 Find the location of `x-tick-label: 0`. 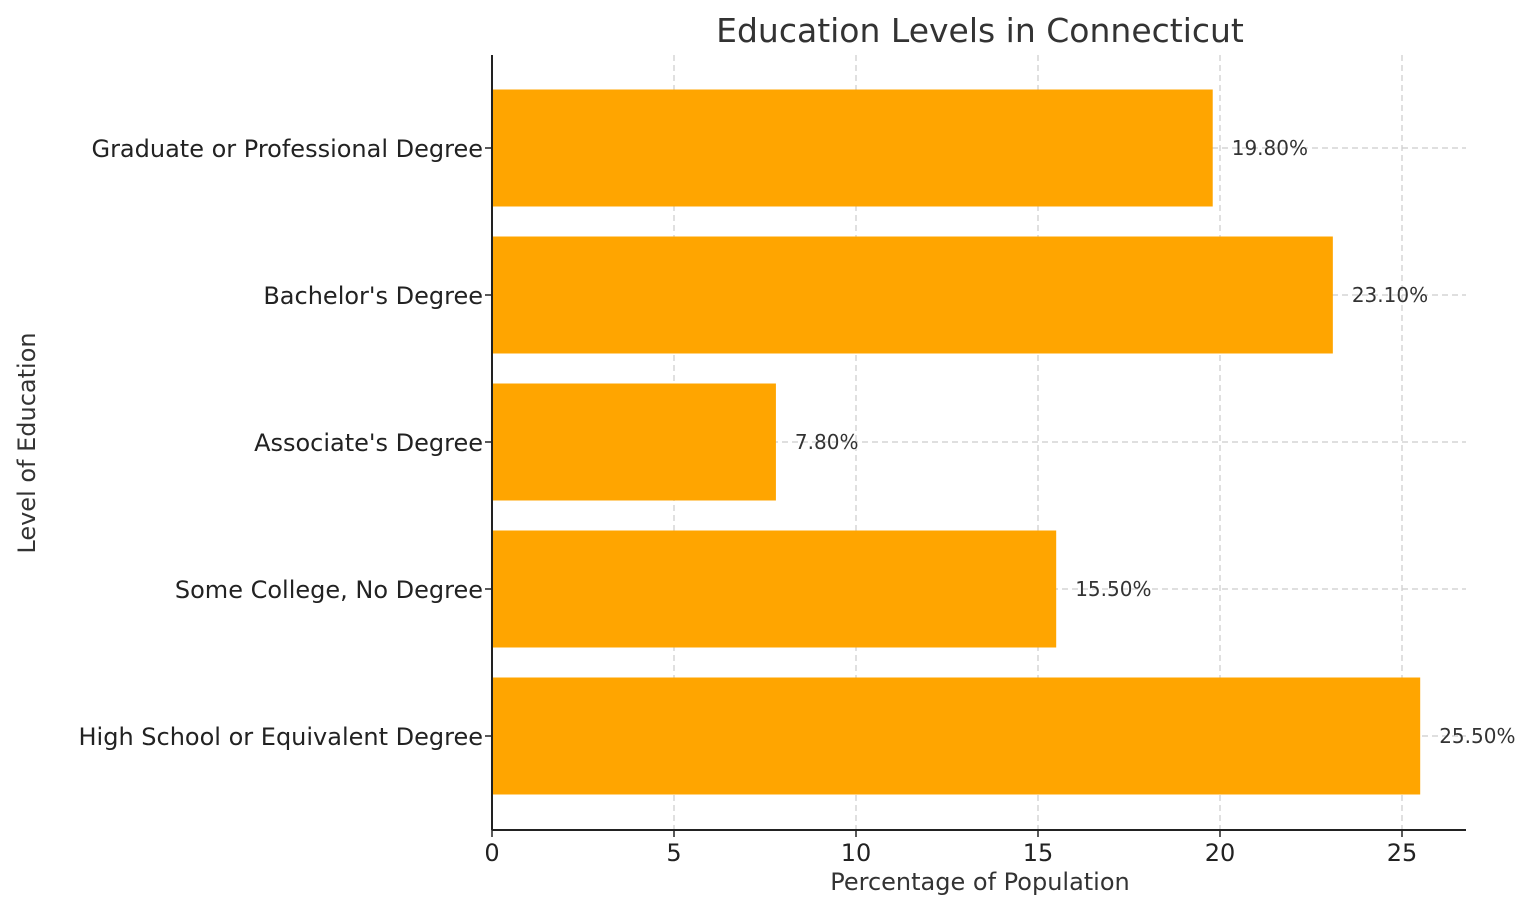

x-tick-label: 0 is located at coordinates (491, 853).